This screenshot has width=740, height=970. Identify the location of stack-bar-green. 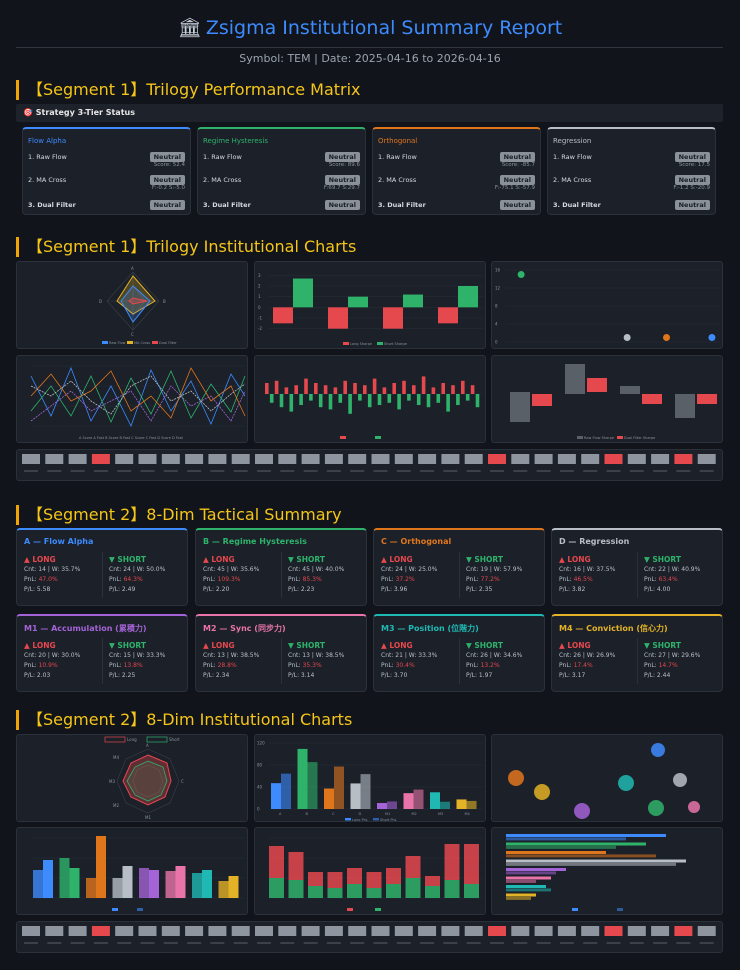
(354, 891).